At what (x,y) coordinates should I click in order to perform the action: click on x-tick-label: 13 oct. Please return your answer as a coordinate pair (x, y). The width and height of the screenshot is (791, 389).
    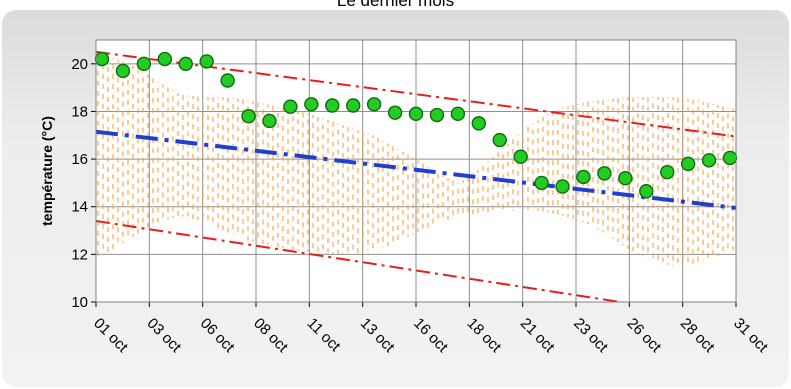
    Looking at the image, I should click on (378, 336).